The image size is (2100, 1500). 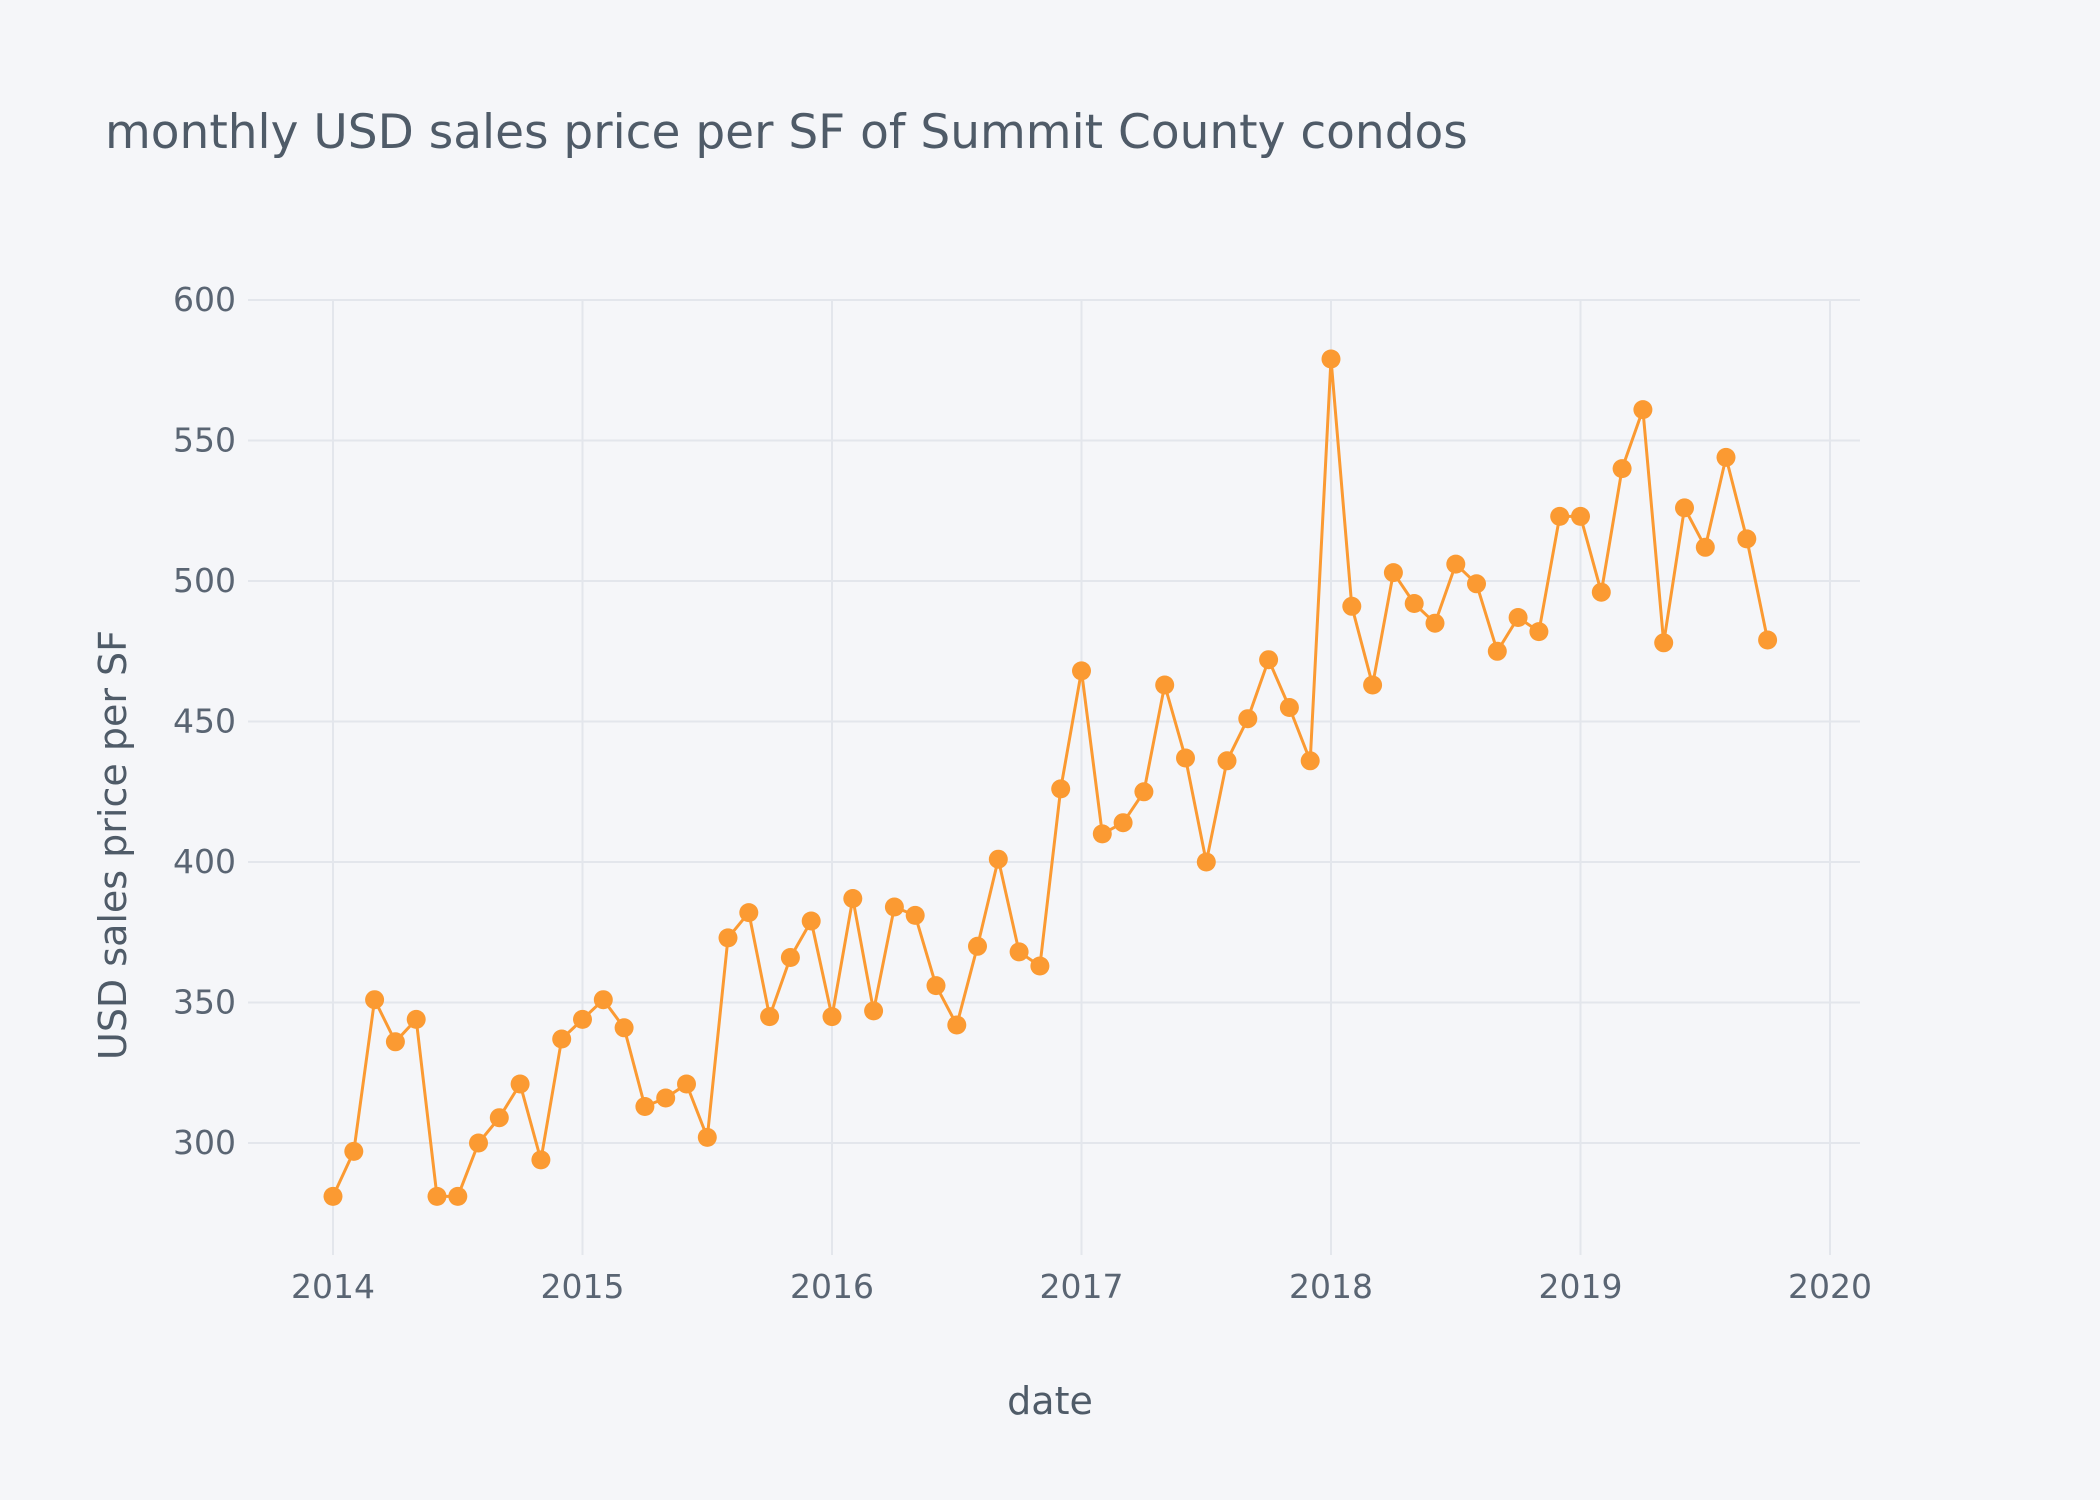 I want to click on x-tick-label: 2017, so click(x=1082, y=1286).